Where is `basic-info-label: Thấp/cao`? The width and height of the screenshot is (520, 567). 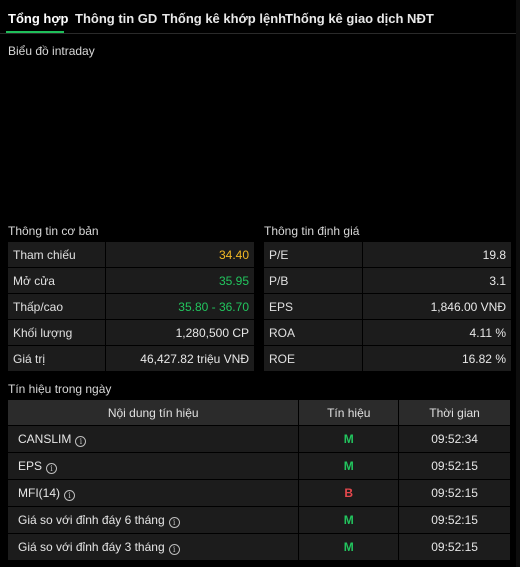 basic-info-label: Thấp/cao is located at coordinates (56, 306).